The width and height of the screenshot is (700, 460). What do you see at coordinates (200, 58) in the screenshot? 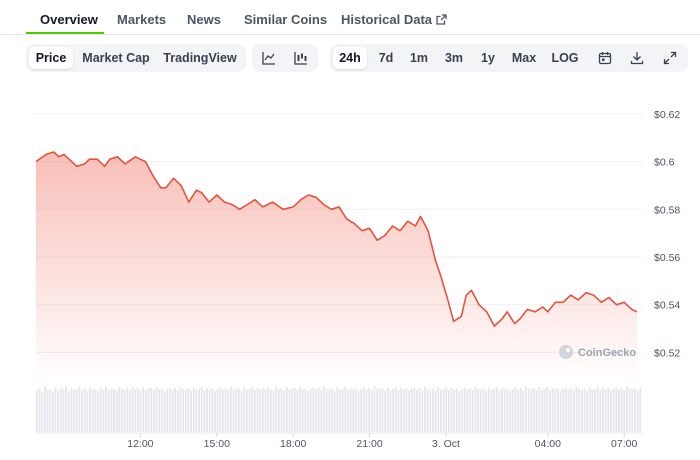
I see `tradingview-button: TradingView` at bounding box center [200, 58].